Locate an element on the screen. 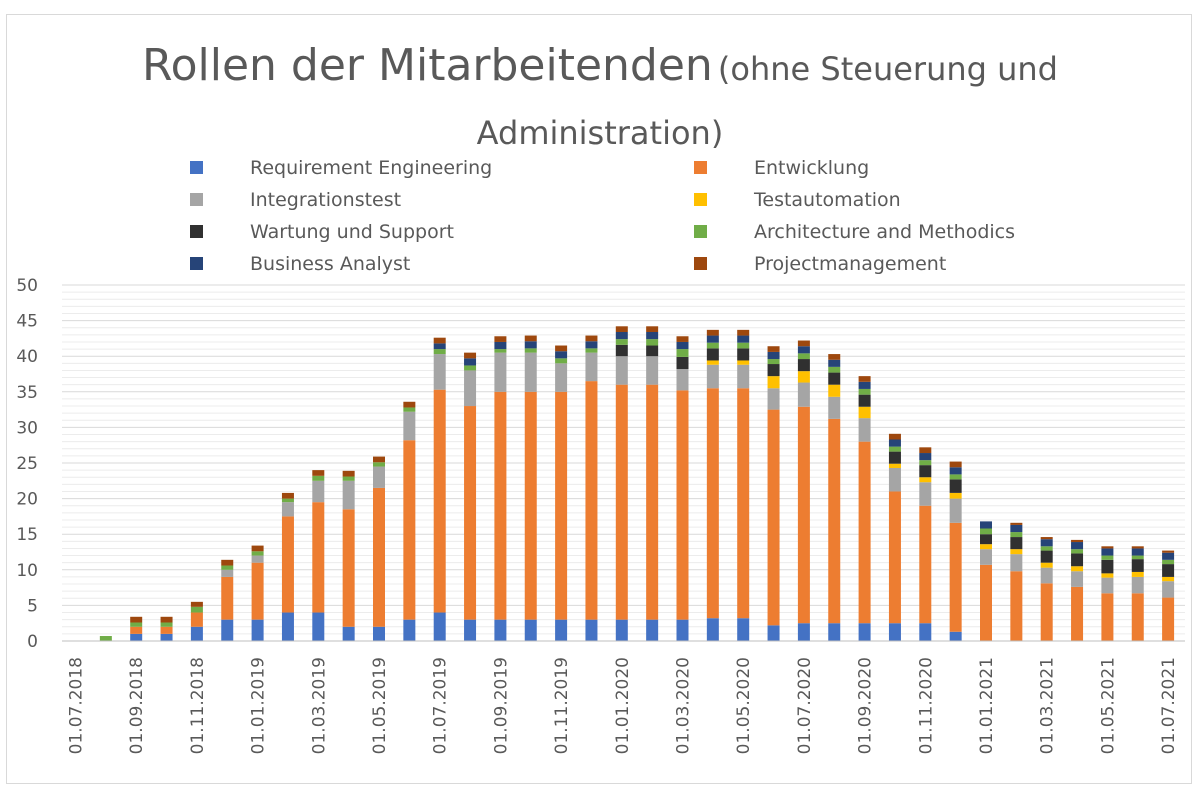  x-tick-label: 01.07.2019 is located at coordinates (441, 705).